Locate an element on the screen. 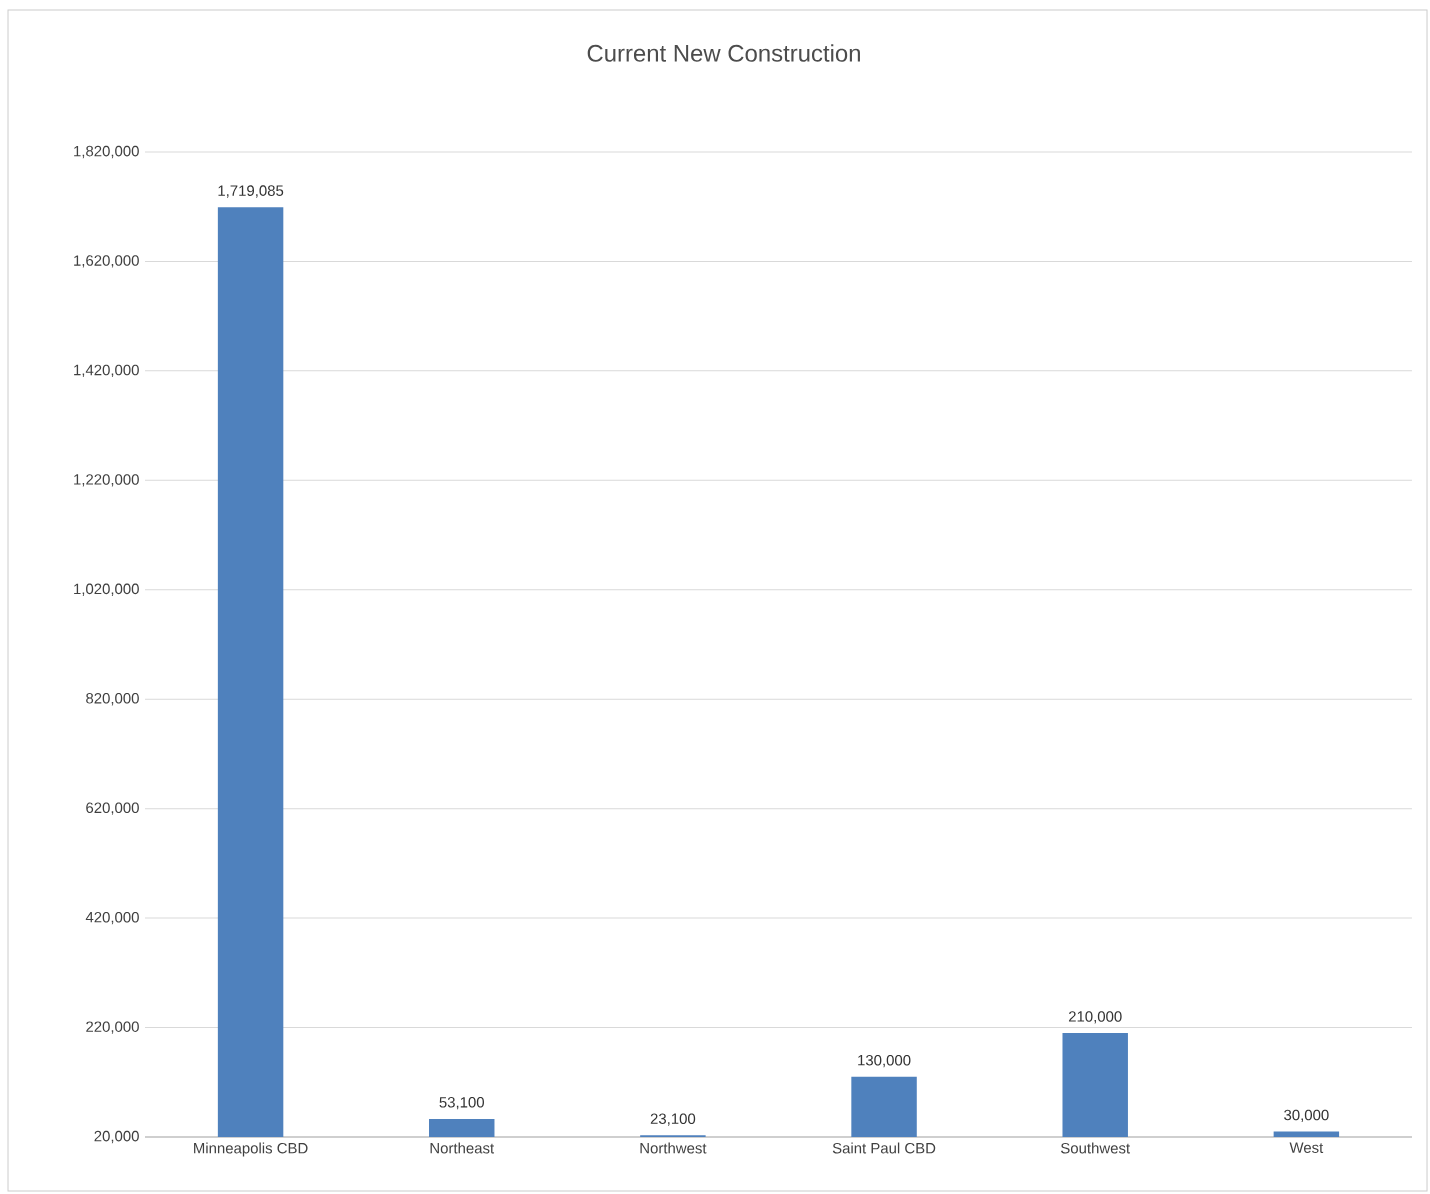 Image resolution: width=1430 pixels, height=1194 pixels. y-tick-label: 220,000 is located at coordinates (112, 1027).